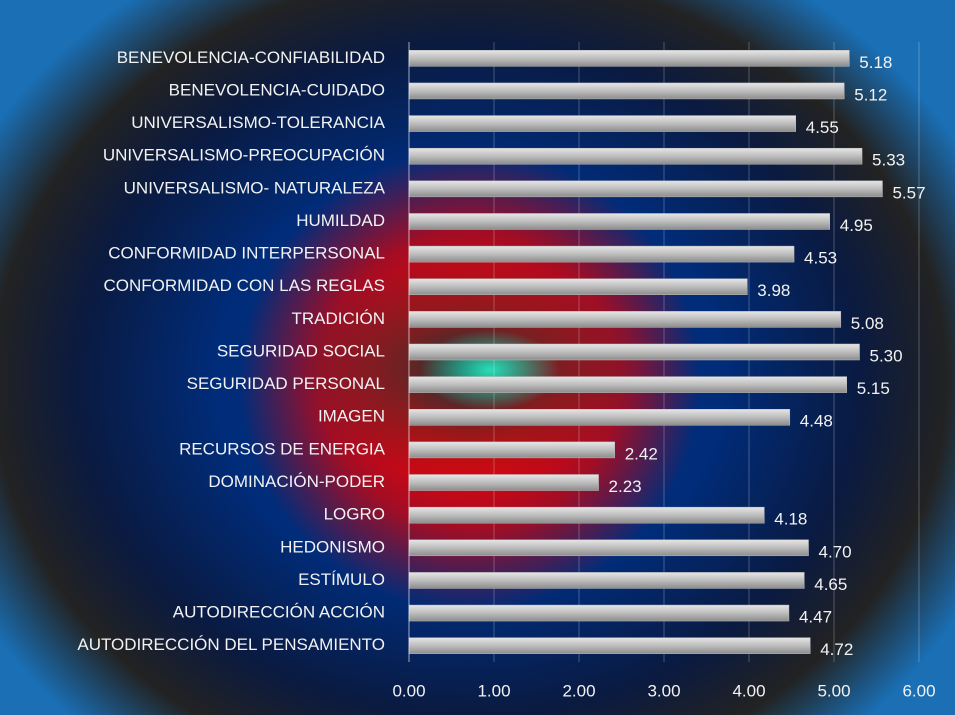  Describe the element at coordinates (301, 350) in the screenshot. I see `y-tick-label: SEGURIDAD SOCIAL` at that location.